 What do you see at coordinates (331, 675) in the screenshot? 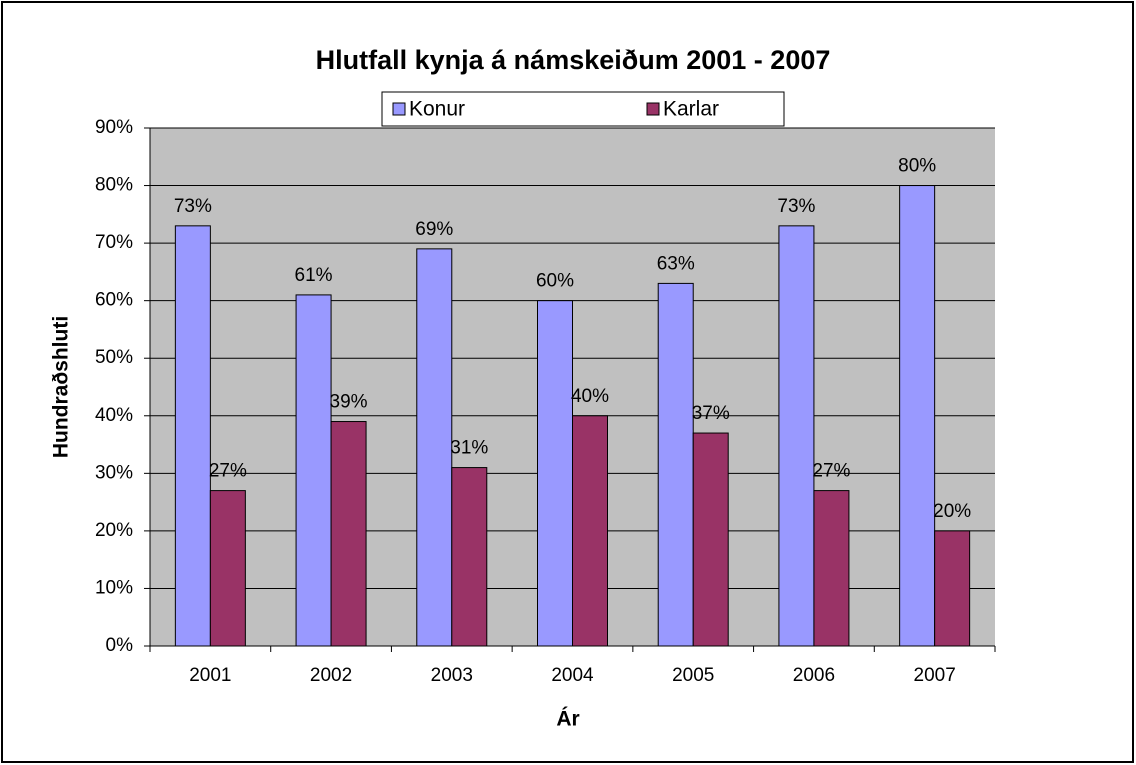
I see `x-tick-label: 2002` at bounding box center [331, 675].